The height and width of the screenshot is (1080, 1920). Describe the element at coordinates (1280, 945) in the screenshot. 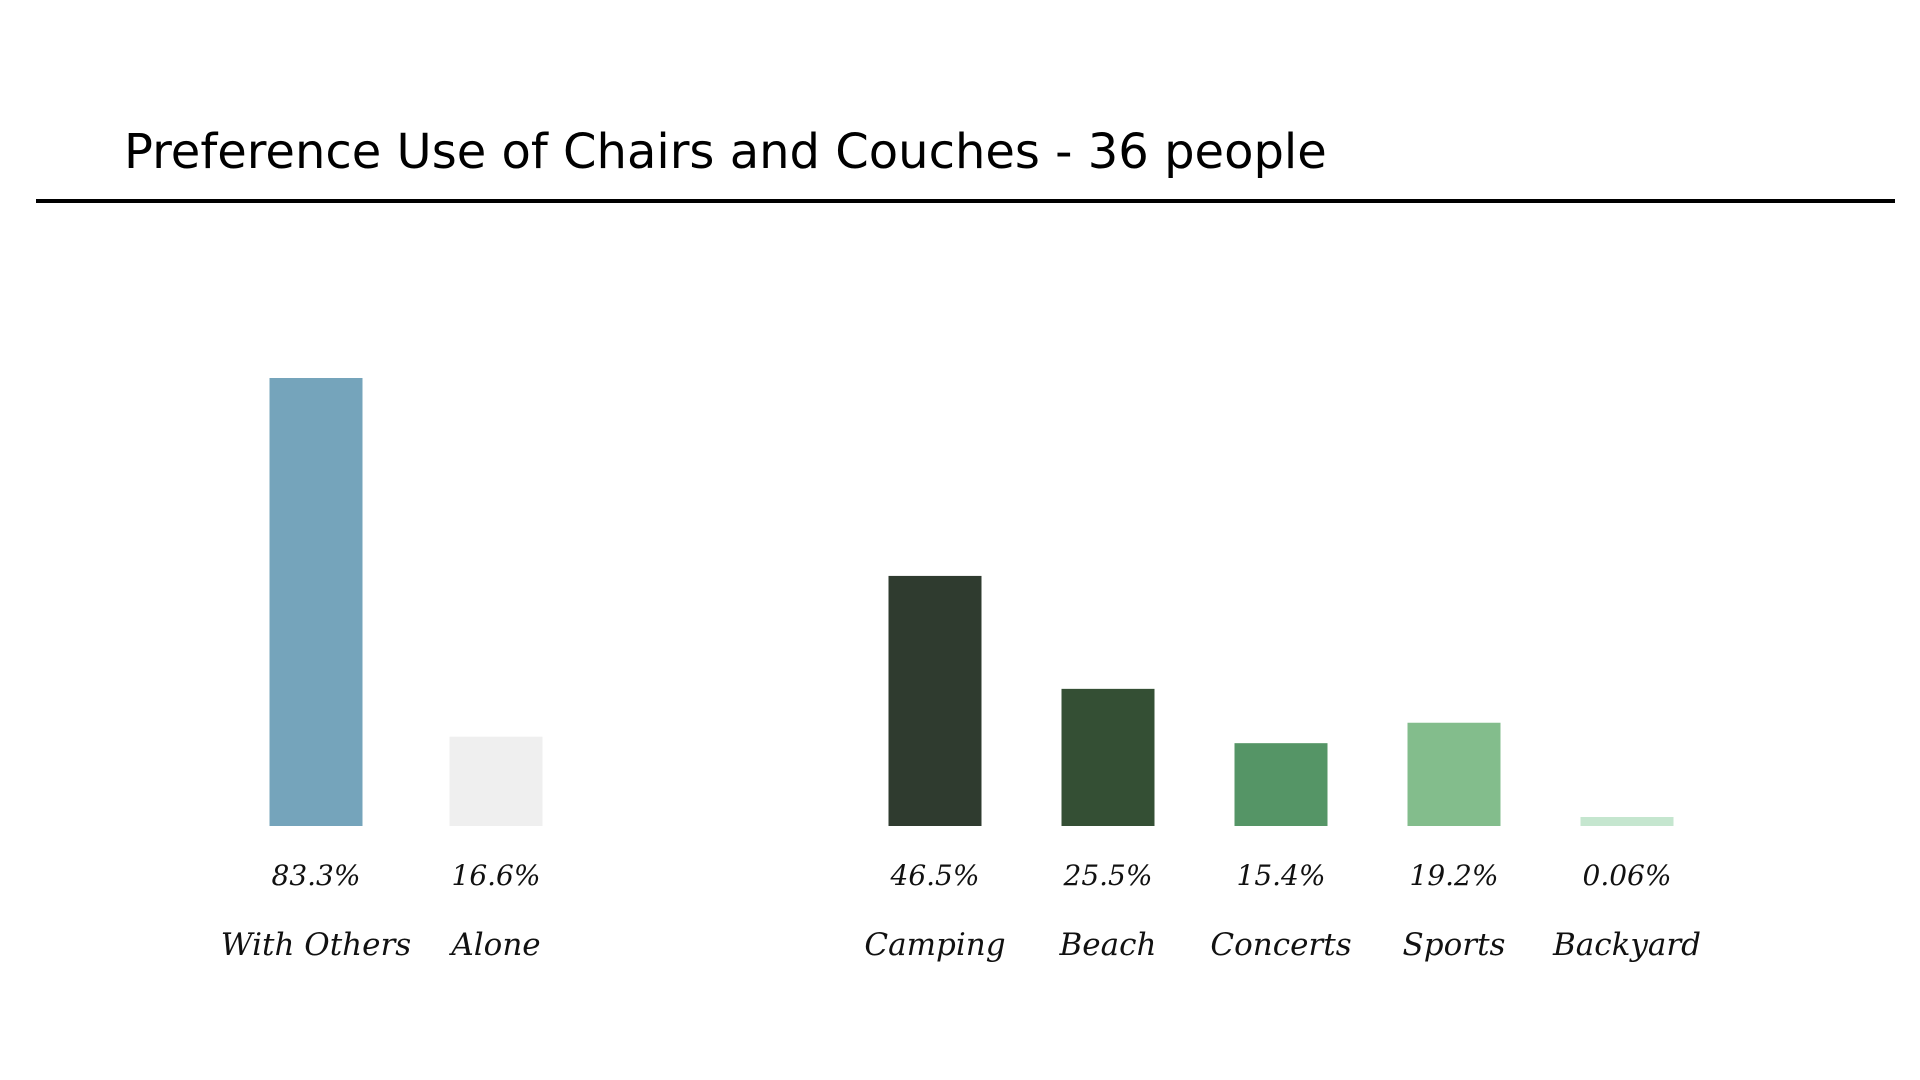

I see `category-label-concerts: Concerts` at that location.